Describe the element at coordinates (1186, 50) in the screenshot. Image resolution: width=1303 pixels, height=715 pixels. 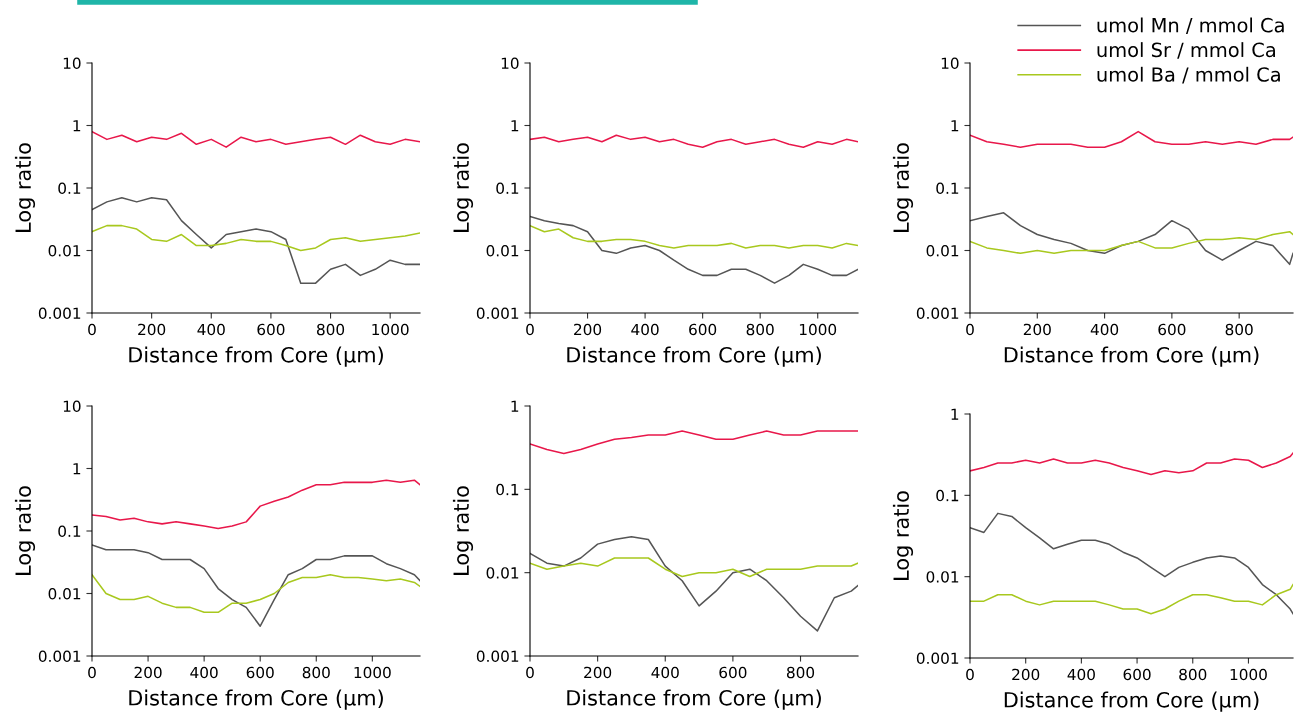
I see `legend-label: umol Sr / mmol Ca` at that location.